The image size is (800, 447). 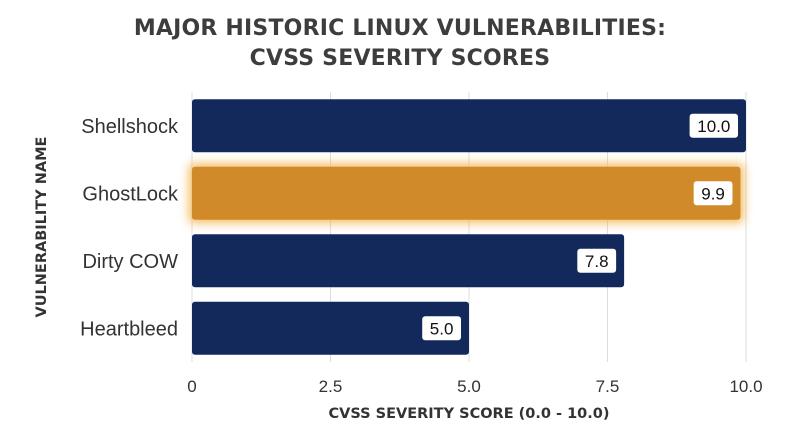 I want to click on x-tick-label: 2.5, so click(x=331, y=386).